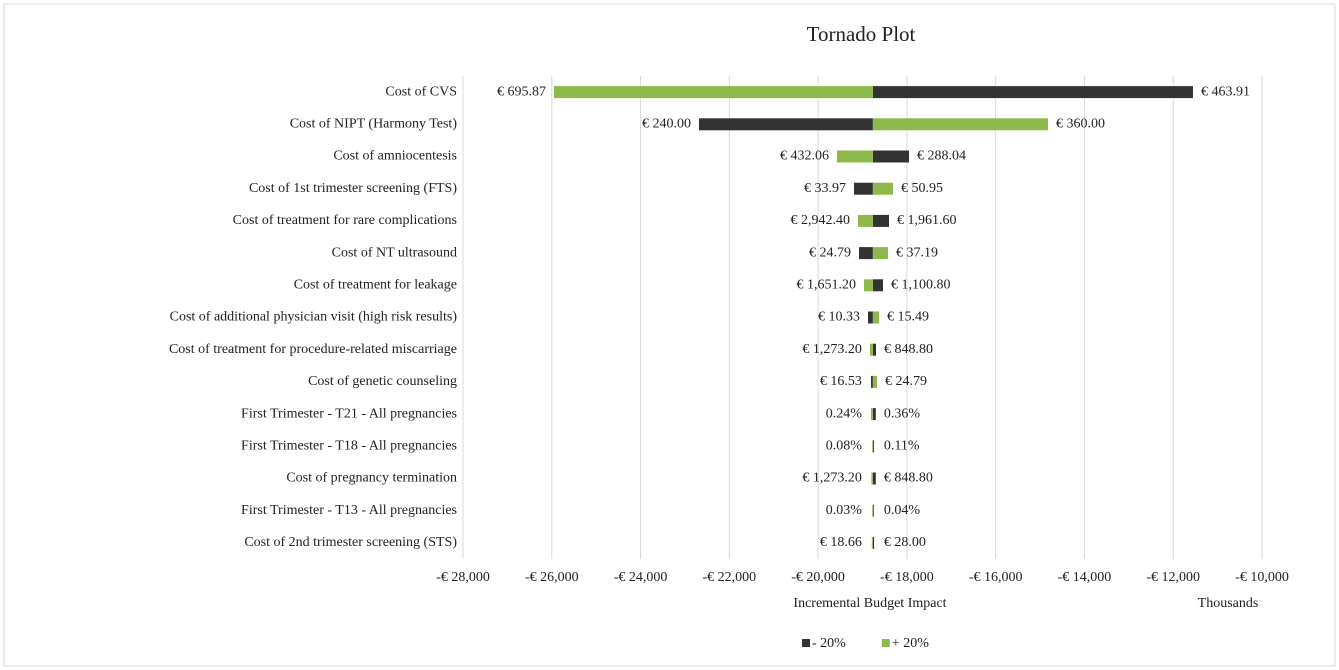 Image resolution: width=1339 pixels, height=670 pixels. I want to click on chart-title: Tornado Plot, so click(861, 34).